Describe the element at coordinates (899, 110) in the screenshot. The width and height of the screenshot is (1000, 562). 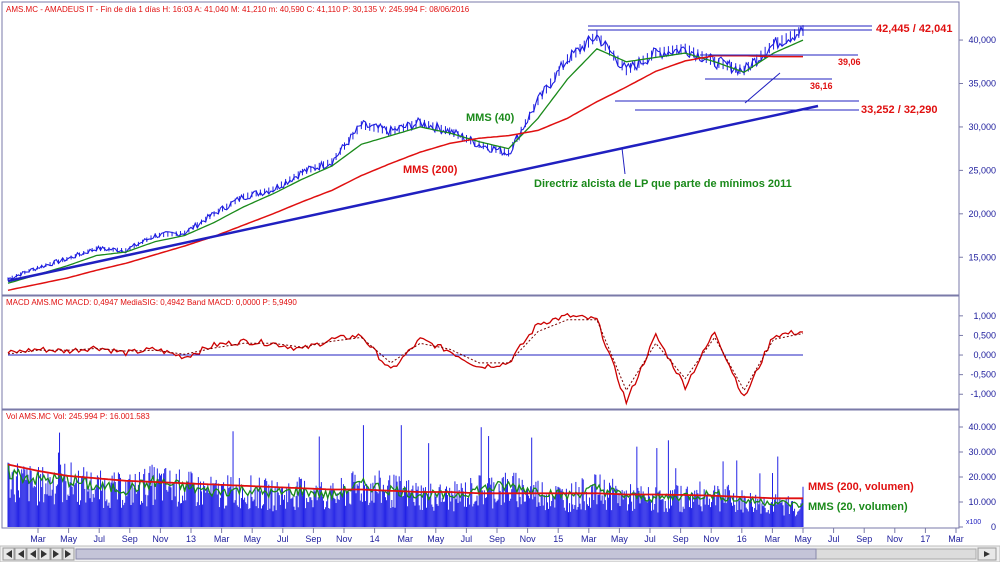
I see `annotation-support: 33,252 / 32,290` at that location.